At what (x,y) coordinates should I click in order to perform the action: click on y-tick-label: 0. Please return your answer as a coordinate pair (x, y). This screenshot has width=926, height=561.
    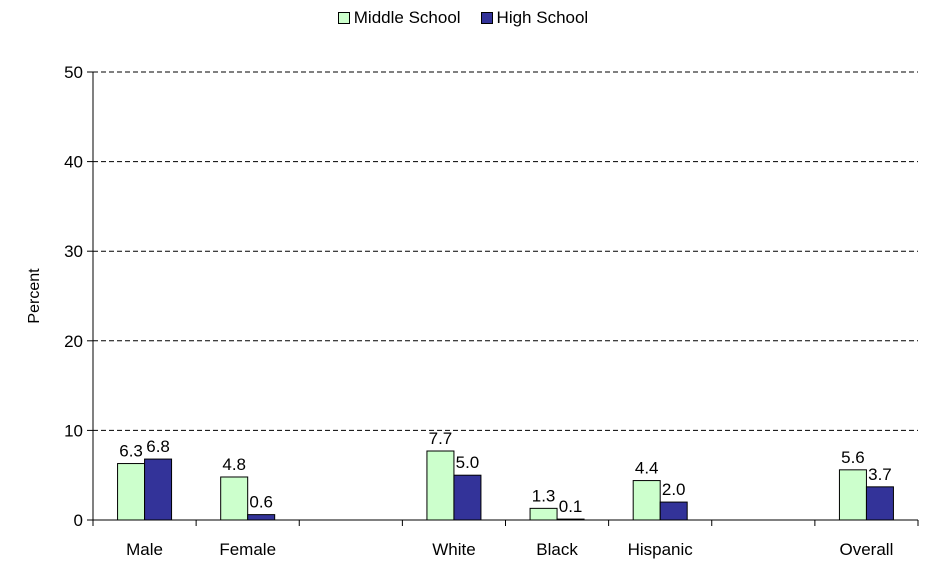
    Looking at the image, I should click on (78, 520).